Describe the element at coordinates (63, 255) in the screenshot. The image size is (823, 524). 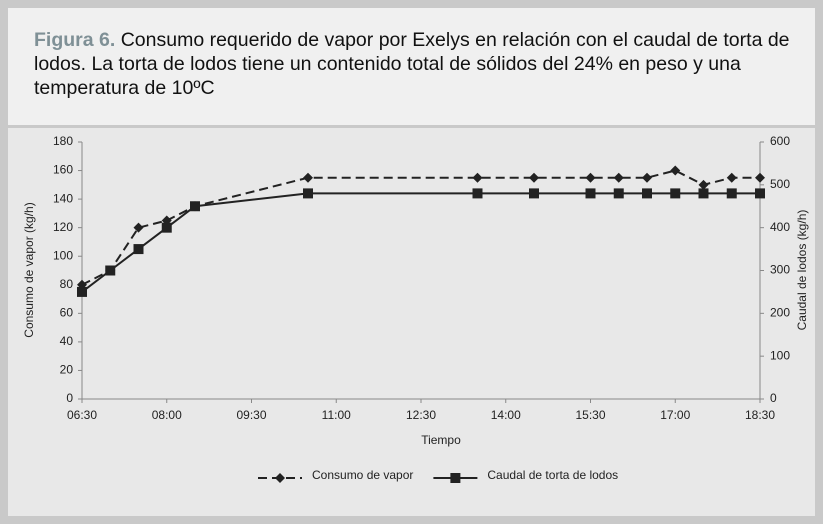
I see `y-tick-label: 100` at that location.